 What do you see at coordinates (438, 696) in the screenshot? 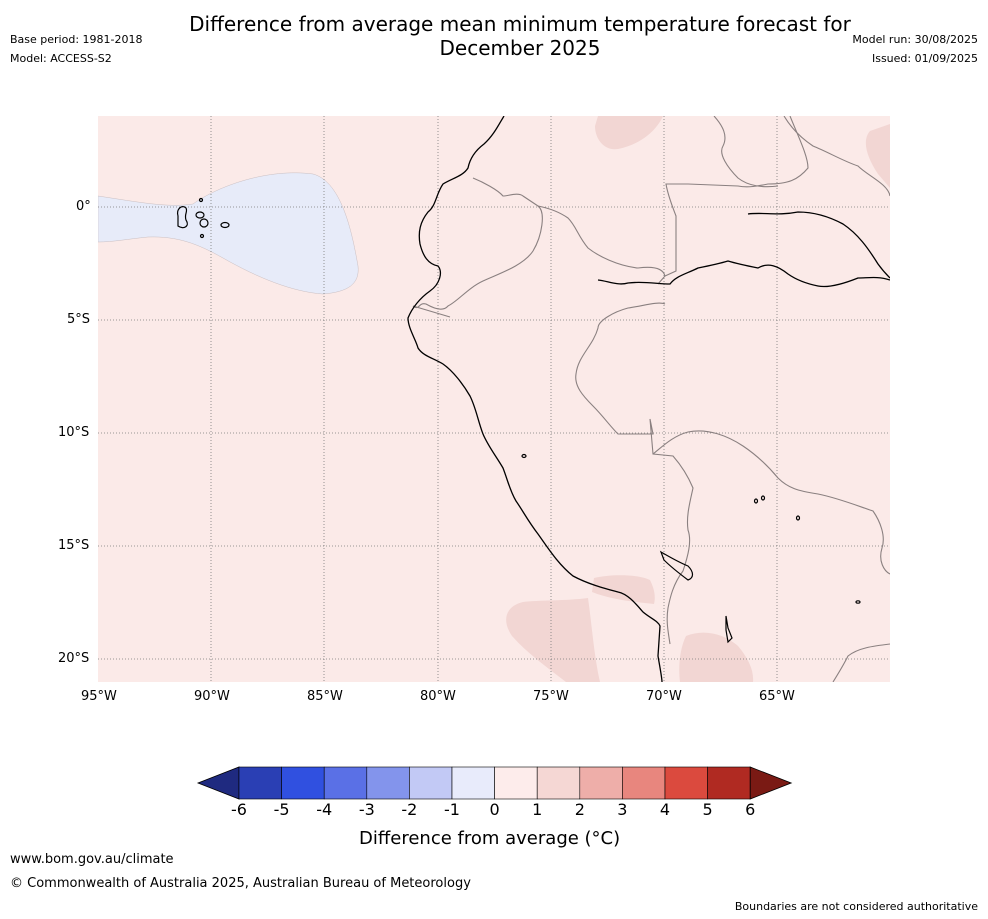
I see `lon-label-80w: 80°W` at bounding box center [438, 696].